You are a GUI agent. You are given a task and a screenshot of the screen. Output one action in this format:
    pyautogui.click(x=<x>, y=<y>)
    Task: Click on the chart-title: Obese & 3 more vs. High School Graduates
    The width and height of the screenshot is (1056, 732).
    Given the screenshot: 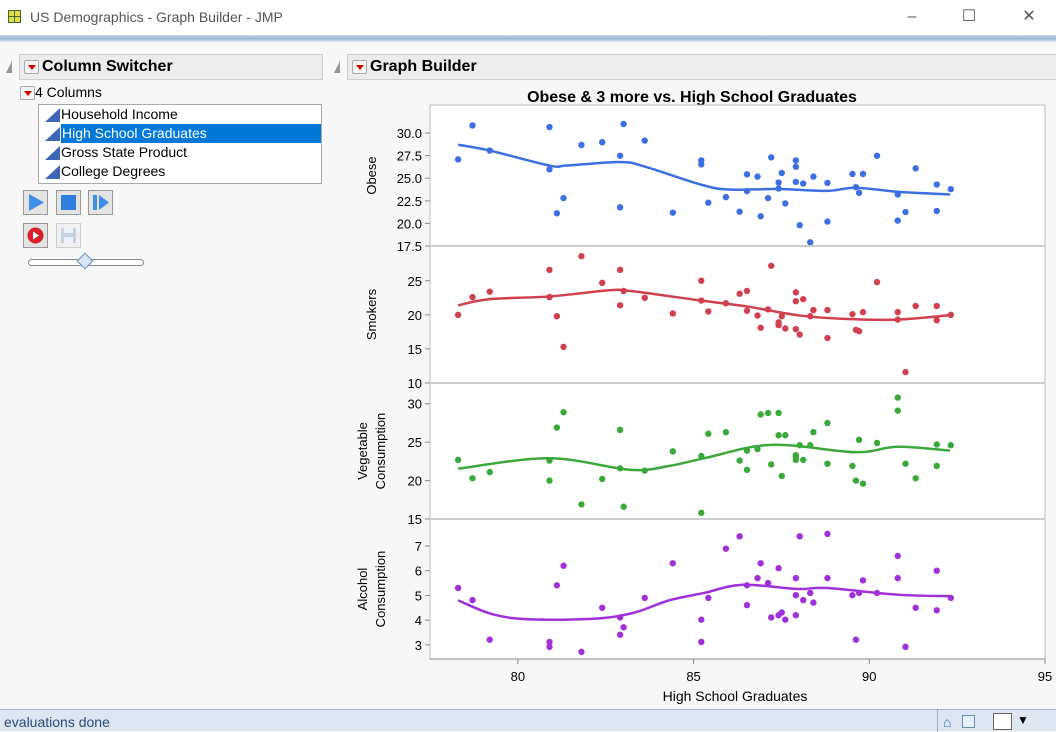 What is the action you would take?
    pyautogui.click(x=692, y=97)
    